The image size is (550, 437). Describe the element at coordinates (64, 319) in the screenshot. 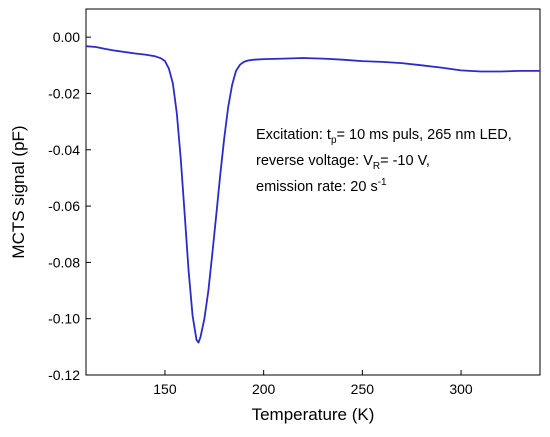

I see `y-tick-label: -0.10` at that location.